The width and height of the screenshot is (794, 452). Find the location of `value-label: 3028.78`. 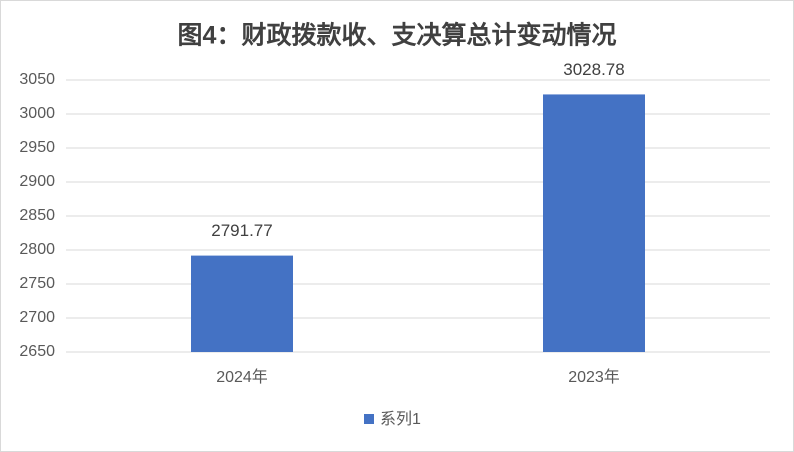

value-label: 3028.78 is located at coordinates (593, 69).